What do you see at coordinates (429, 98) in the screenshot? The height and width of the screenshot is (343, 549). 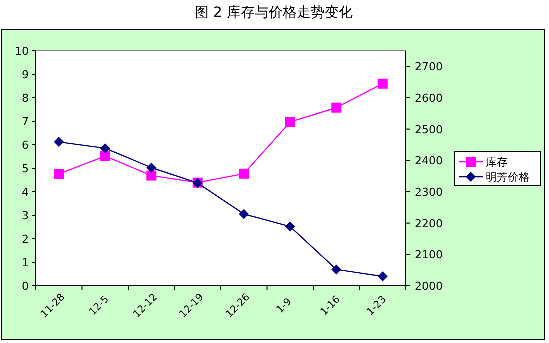 I see `y2-tick-label: 2600` at bounding box center [429, 98].